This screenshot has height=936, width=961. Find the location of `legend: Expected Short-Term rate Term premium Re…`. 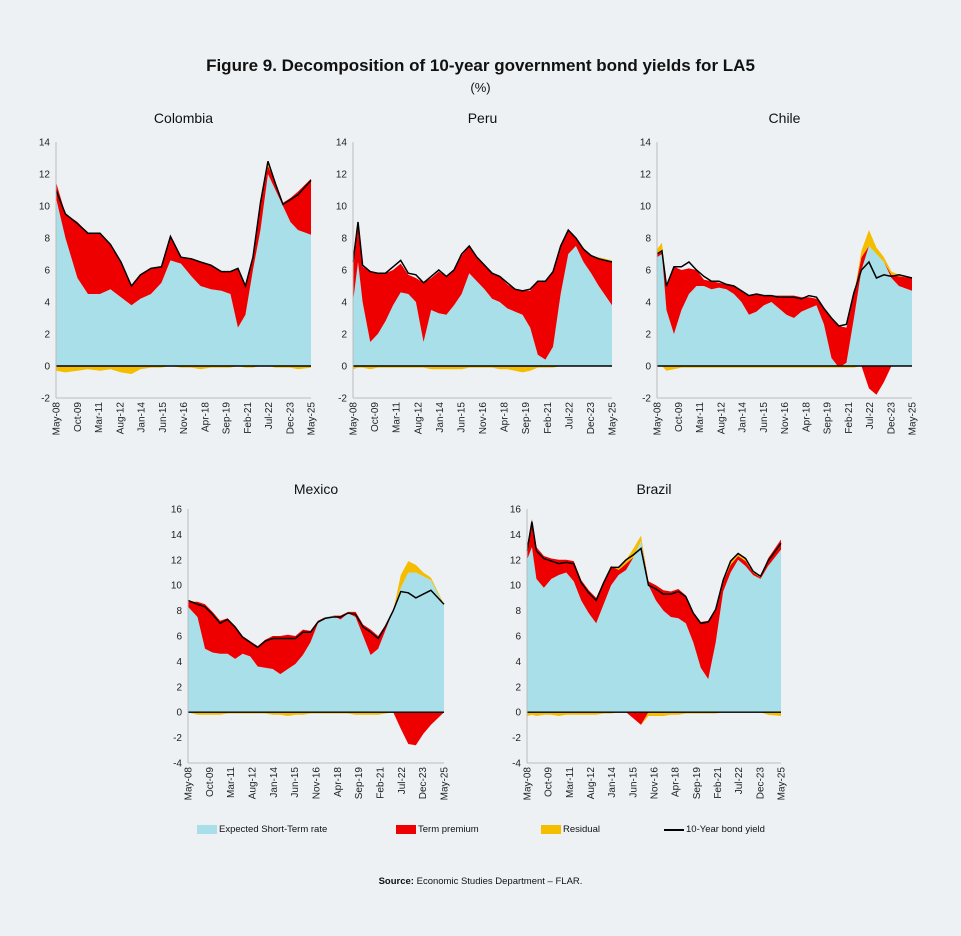

legend: Expected Short-Term rate Term premium Re… is located at coordinates (480, 832).